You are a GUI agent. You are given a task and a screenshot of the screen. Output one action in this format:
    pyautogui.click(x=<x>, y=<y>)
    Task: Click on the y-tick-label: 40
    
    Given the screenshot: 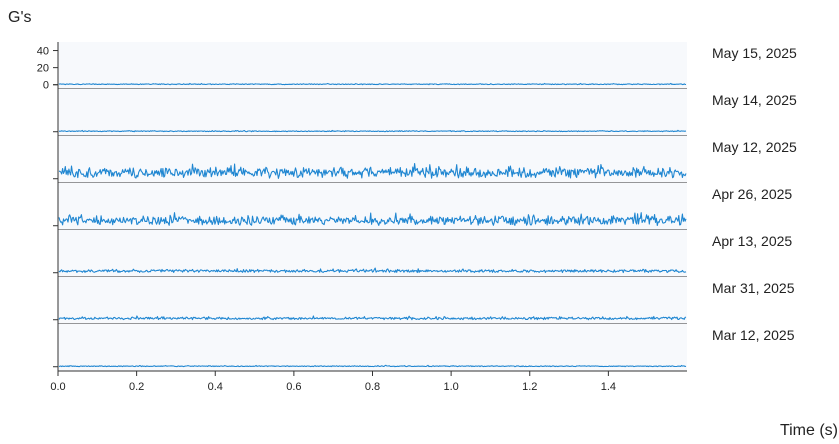 What is the action you would take?
    pyautogui.click(x=43, y=52)
    